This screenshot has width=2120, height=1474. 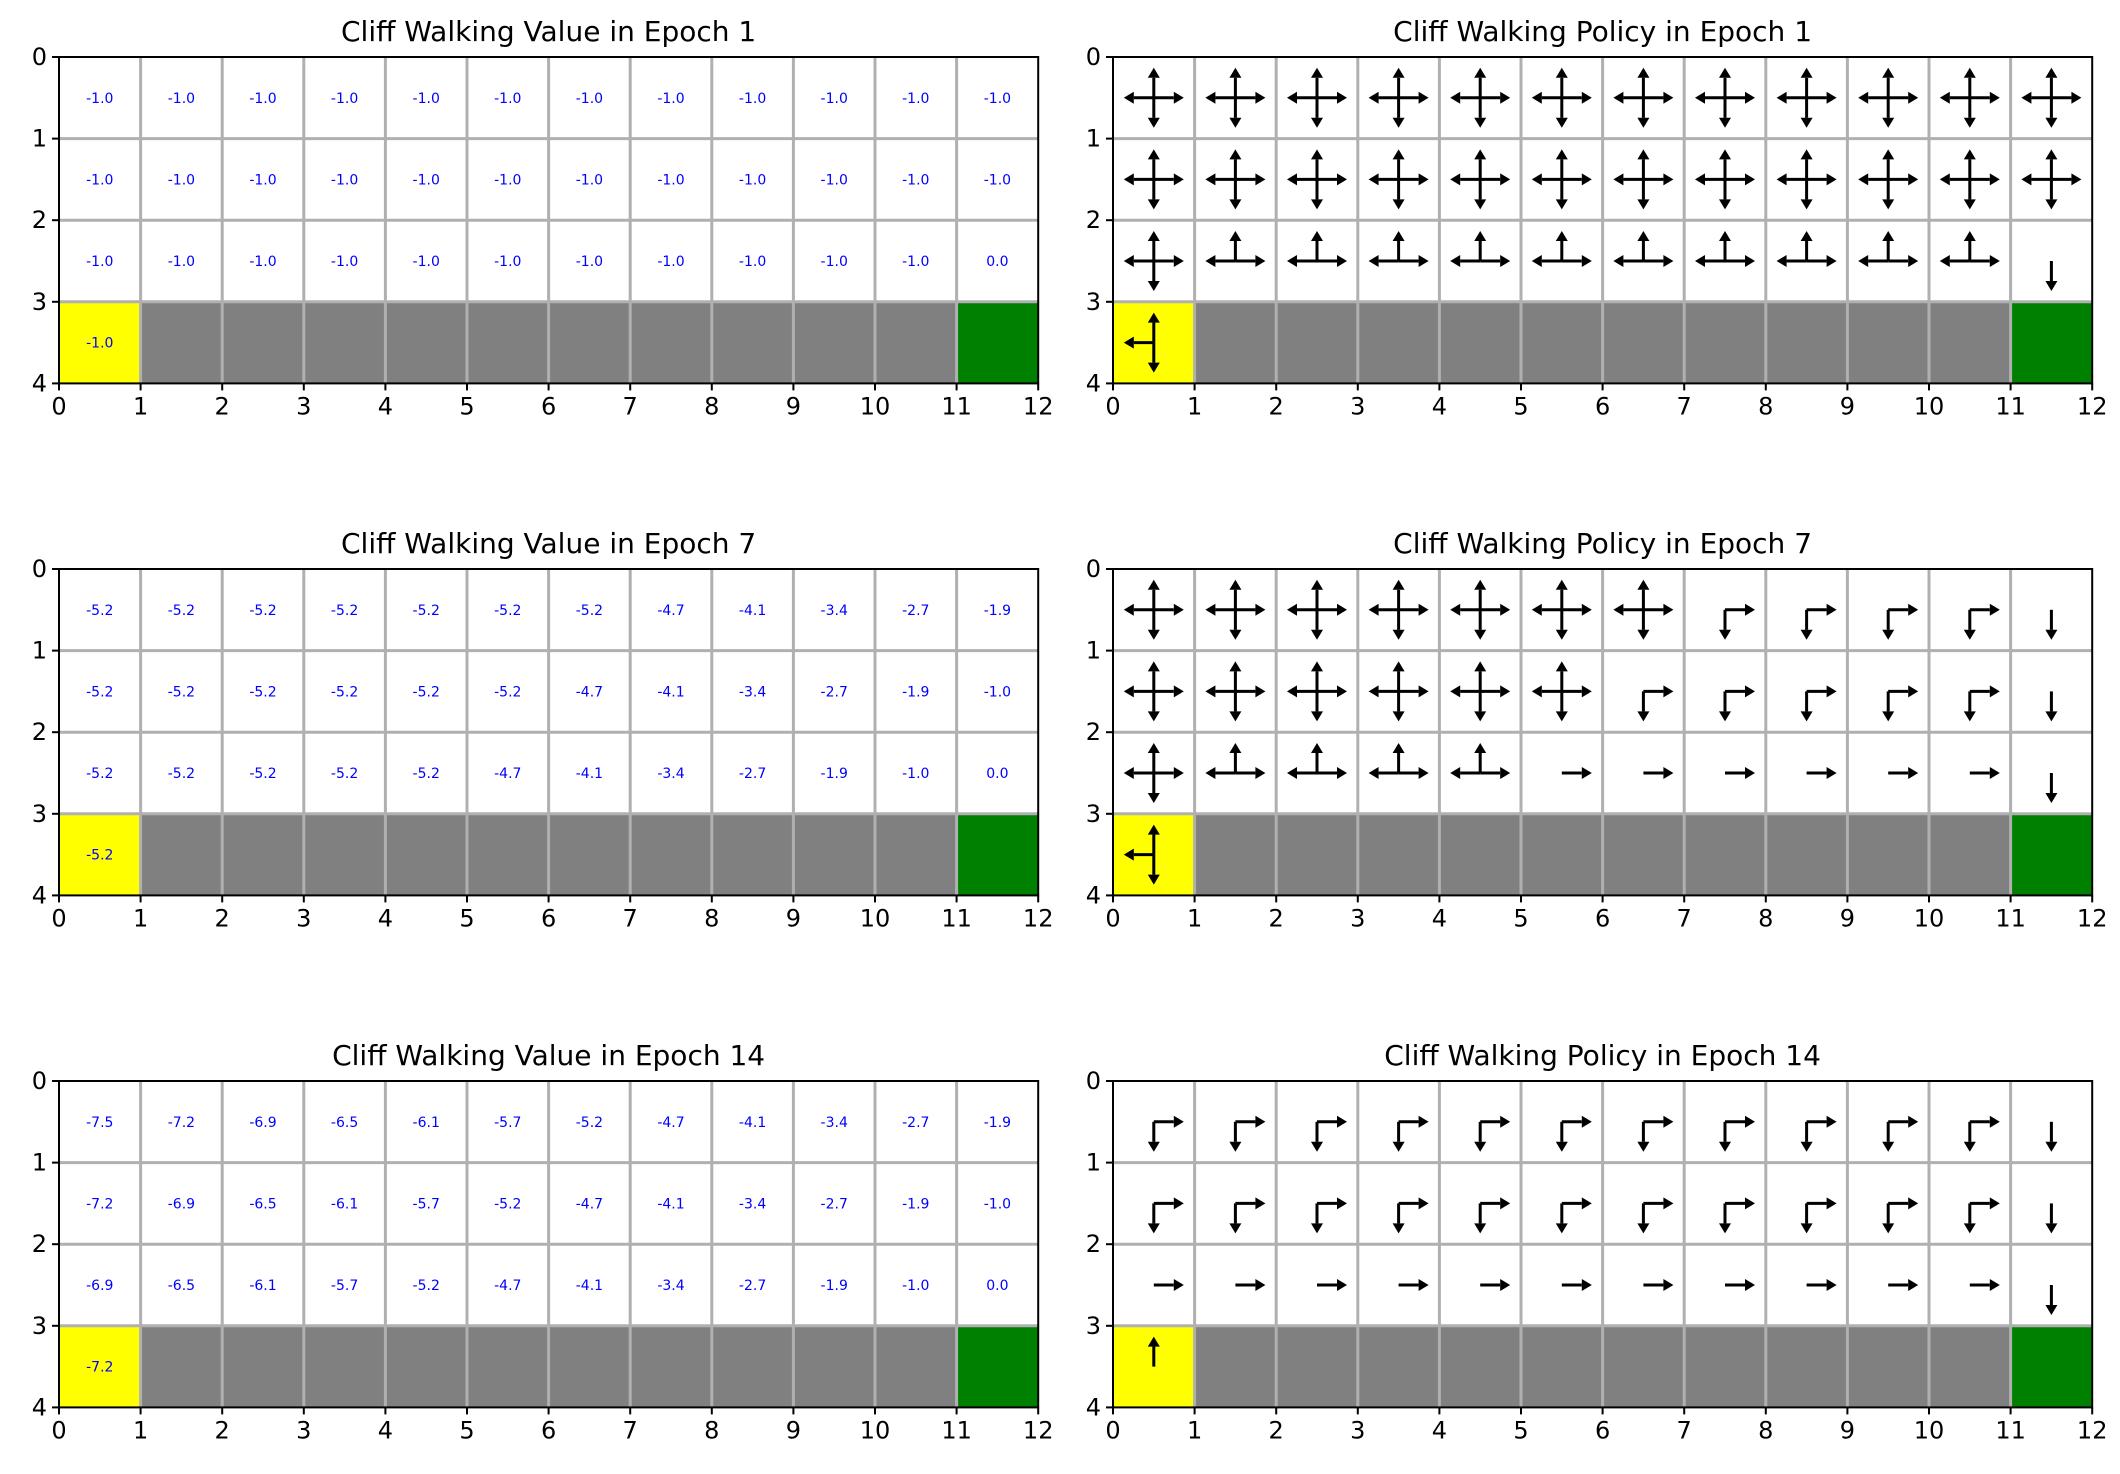 What do you see at coordinates (344, 1204) in the screenshot?
I see `value-label: -6.1` at bounding box center [344, 1204].